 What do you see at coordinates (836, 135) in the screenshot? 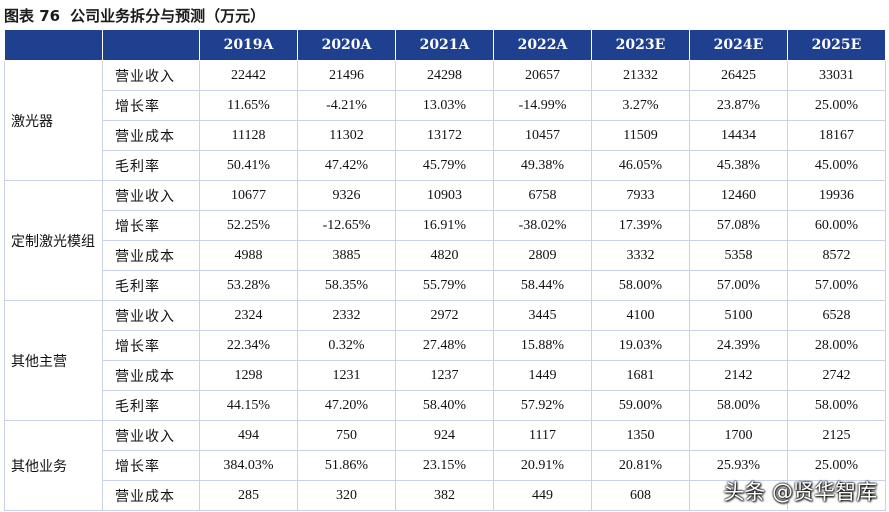
I see `value-cell: 18167` at bounding box center [836, 135].